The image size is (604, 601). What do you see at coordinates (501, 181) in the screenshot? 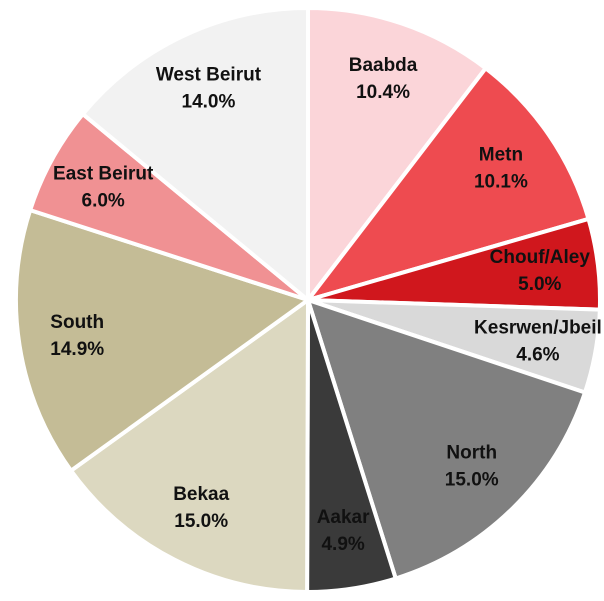
I see `slice-value-label: 10.1%` at bounding box center [501, 181].